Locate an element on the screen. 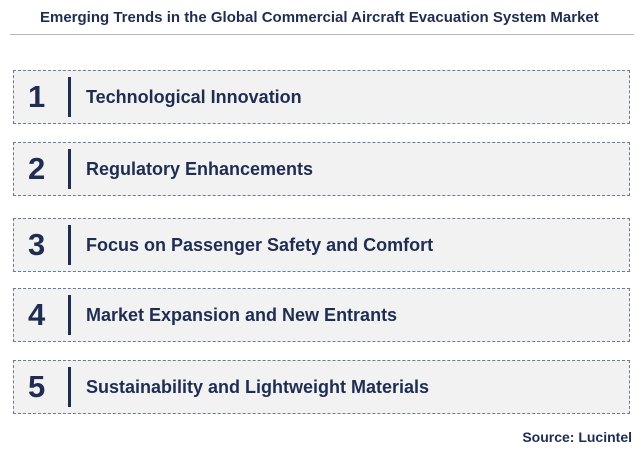 The width and height of the screenshot is (644, 450). trend-box: 1 Technological Innovation is located at coordinates (321, 97).